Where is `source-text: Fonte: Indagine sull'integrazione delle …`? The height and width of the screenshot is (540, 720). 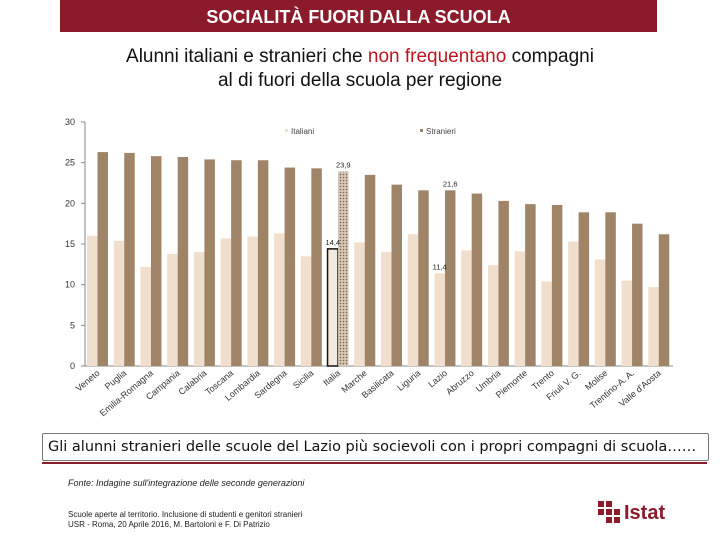 source-text: Fonte: Indagine sull'integrazione delle … is located at coordinates (186, 483).